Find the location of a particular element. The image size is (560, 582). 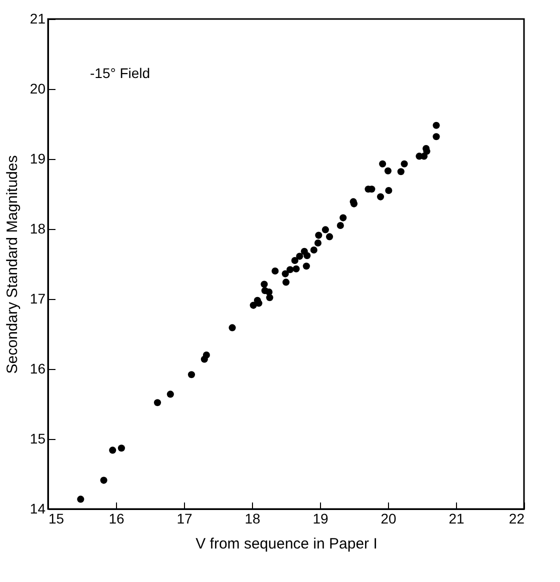

y-tick-label: 15 is located at coordinates (38, 438).